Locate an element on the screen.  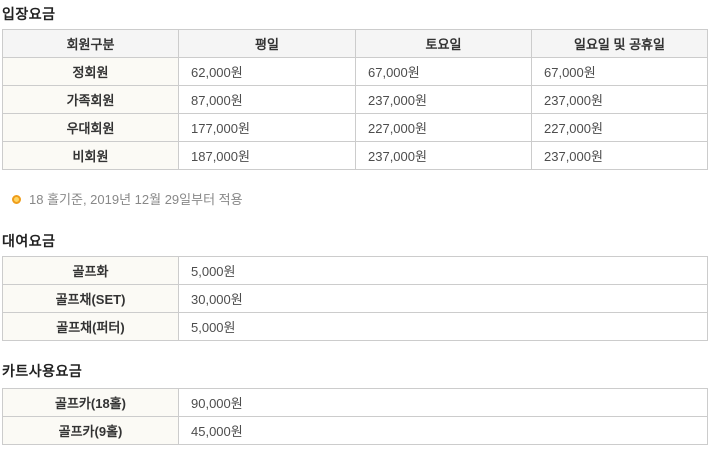
fee-value: 45,000원 is located at coordinates (443, 430).